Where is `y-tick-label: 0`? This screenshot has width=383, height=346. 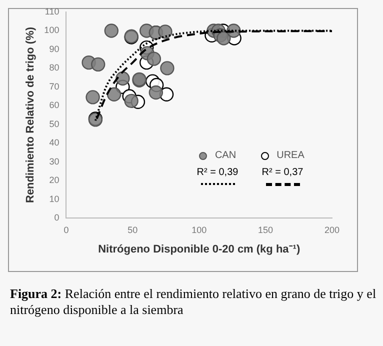
y-tick-label: 0 is located at coordinates (57, 217).